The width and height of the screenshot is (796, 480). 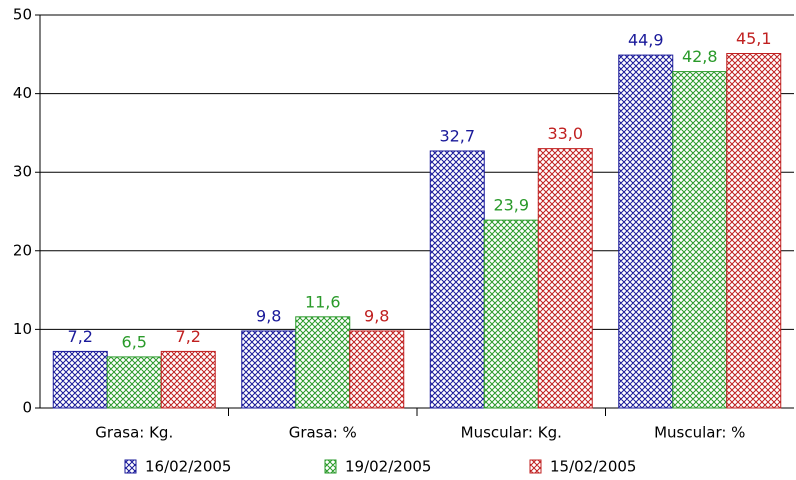 What do you see at coordinates (754, 38) in the screenshot?
I see `value-label: 45,1` at bounding box center [754, 38].